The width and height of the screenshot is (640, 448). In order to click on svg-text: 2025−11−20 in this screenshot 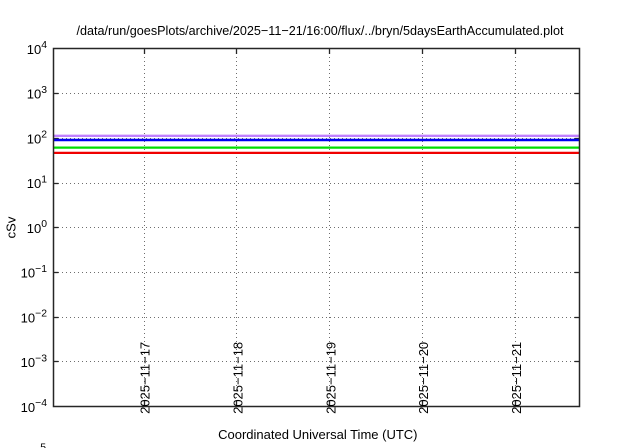, I will do `click(423, 378)`.